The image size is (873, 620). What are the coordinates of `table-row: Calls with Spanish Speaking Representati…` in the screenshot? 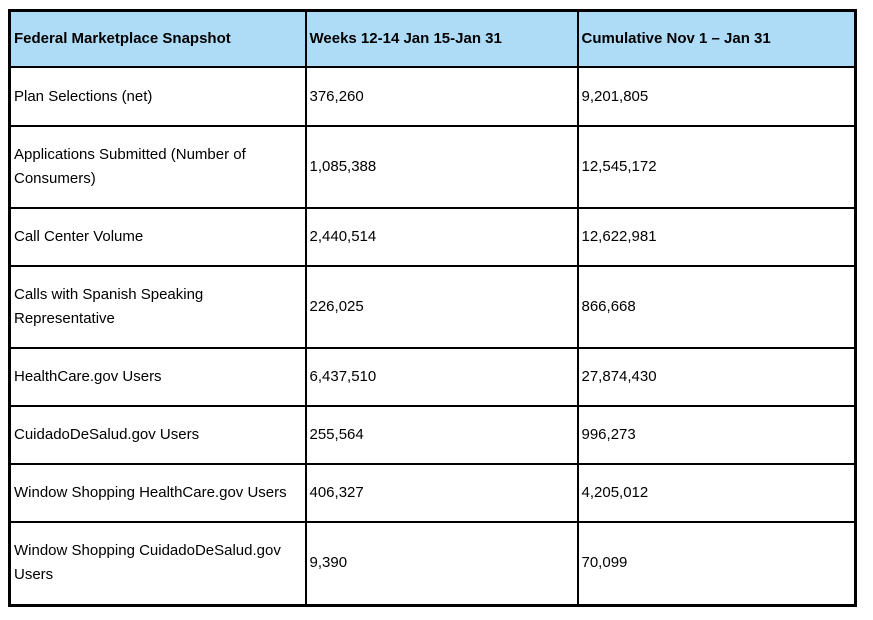 It's located at (432, 307).